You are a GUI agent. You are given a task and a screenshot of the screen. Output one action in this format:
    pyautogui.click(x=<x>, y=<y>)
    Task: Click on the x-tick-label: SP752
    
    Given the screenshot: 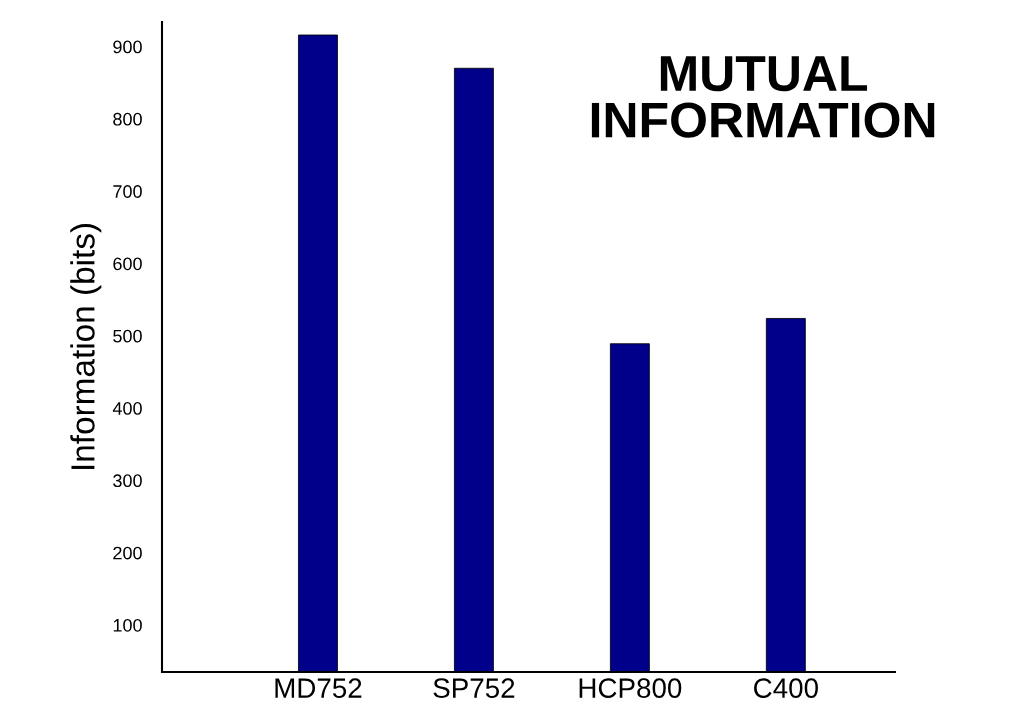 What is the action you would take?
    pyautogui.click(x=474, y=688)
    